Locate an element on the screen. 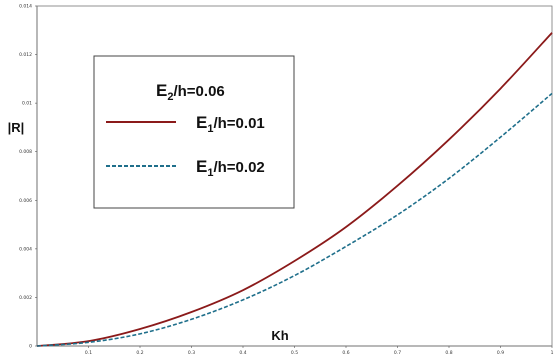 The width and height of the screenshot is (557, 360). legend-title-main: E is located at coordinates (161, 90).